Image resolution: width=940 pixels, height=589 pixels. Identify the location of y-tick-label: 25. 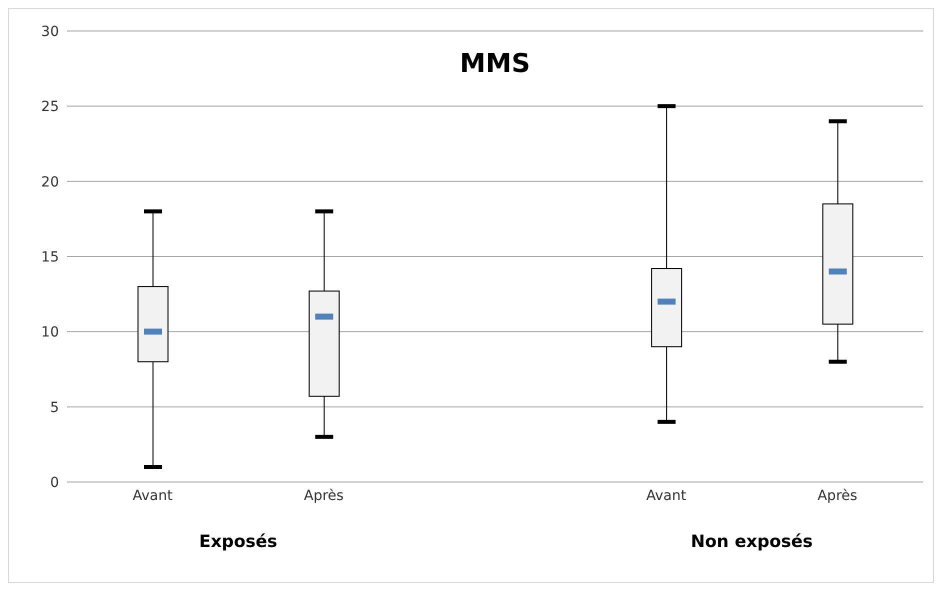
(50, 107).